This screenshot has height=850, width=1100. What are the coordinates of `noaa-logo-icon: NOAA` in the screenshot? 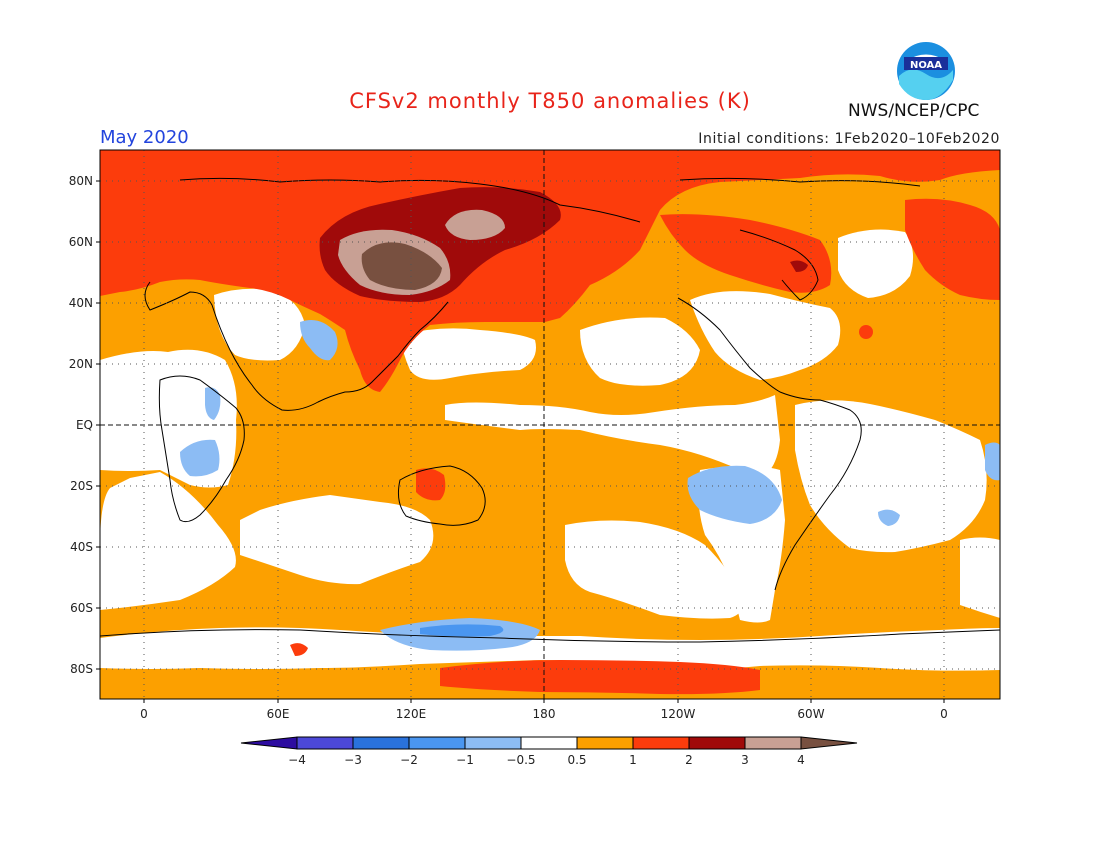 It's located at (926, 71).